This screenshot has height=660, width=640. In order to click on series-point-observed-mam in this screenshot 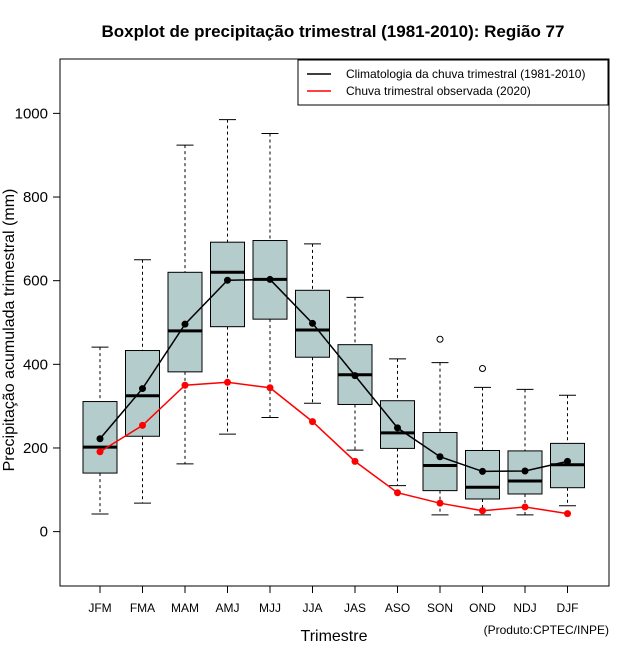, I will do `click(185, 385)`.